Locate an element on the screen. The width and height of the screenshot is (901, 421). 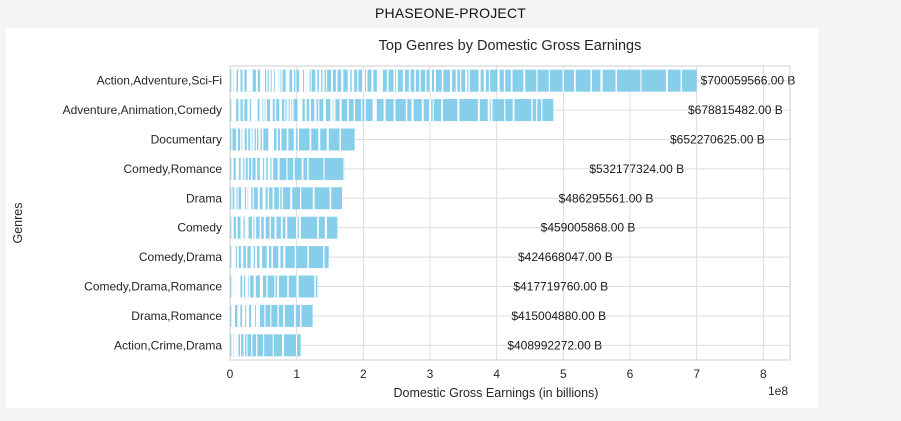
data-label: $459005868.00 B is located at coordinates (588, 228).